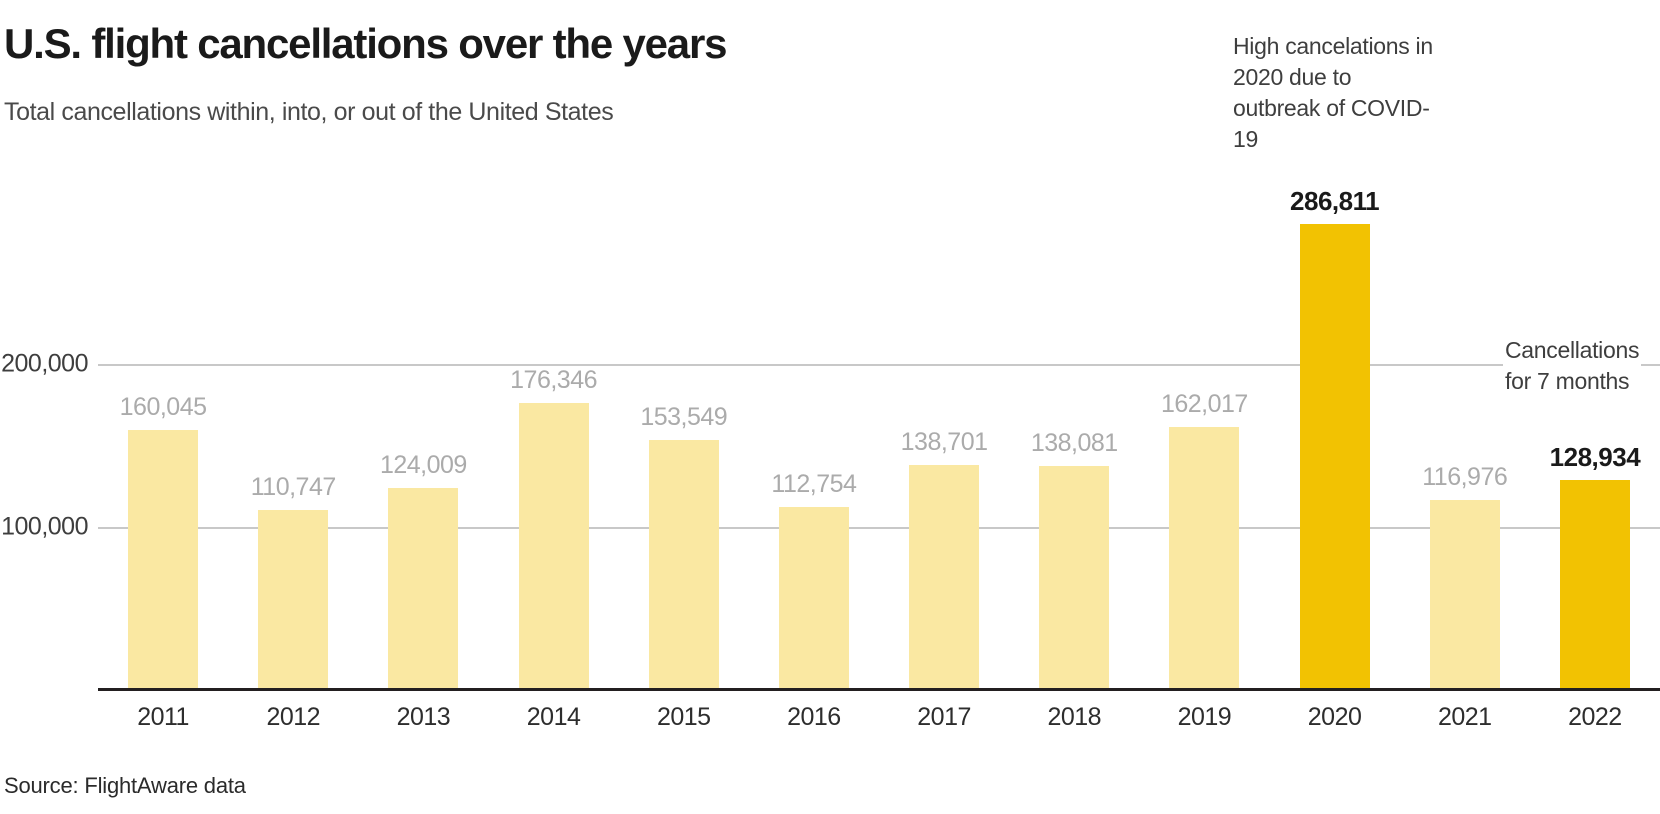 The height and width of the screenshot is (814, 1660). Describe the element at coordinates (44, 525) in the screenshot. I see `y-axis-tick-100,000: 100,000` at that location.